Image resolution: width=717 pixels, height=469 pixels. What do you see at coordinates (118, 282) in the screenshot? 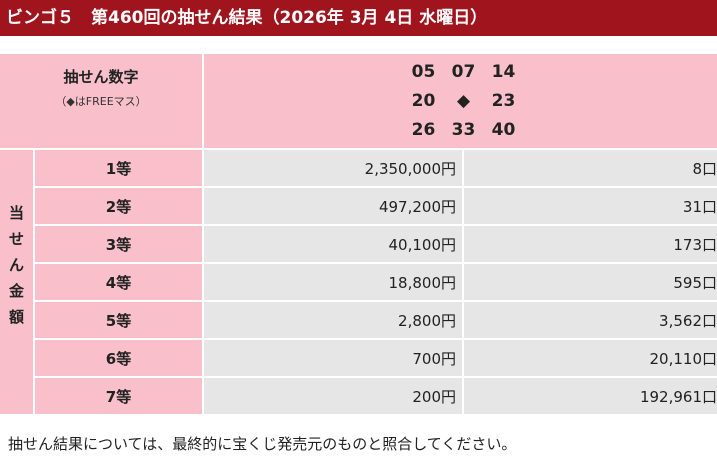
I see `rank-label: 4等` at bounding box center [118, 282].